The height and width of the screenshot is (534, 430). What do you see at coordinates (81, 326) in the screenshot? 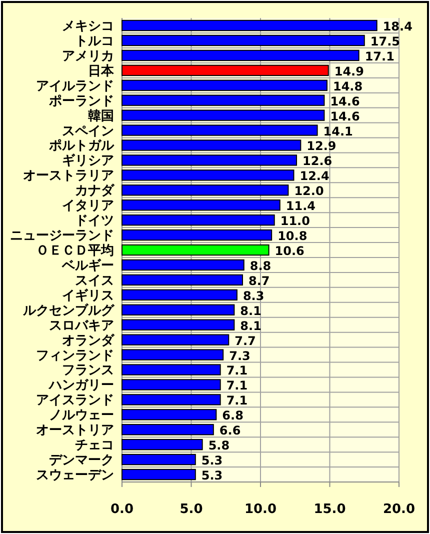
I see `y-tick-label: スロバキア` at bounding box center [81, 326].